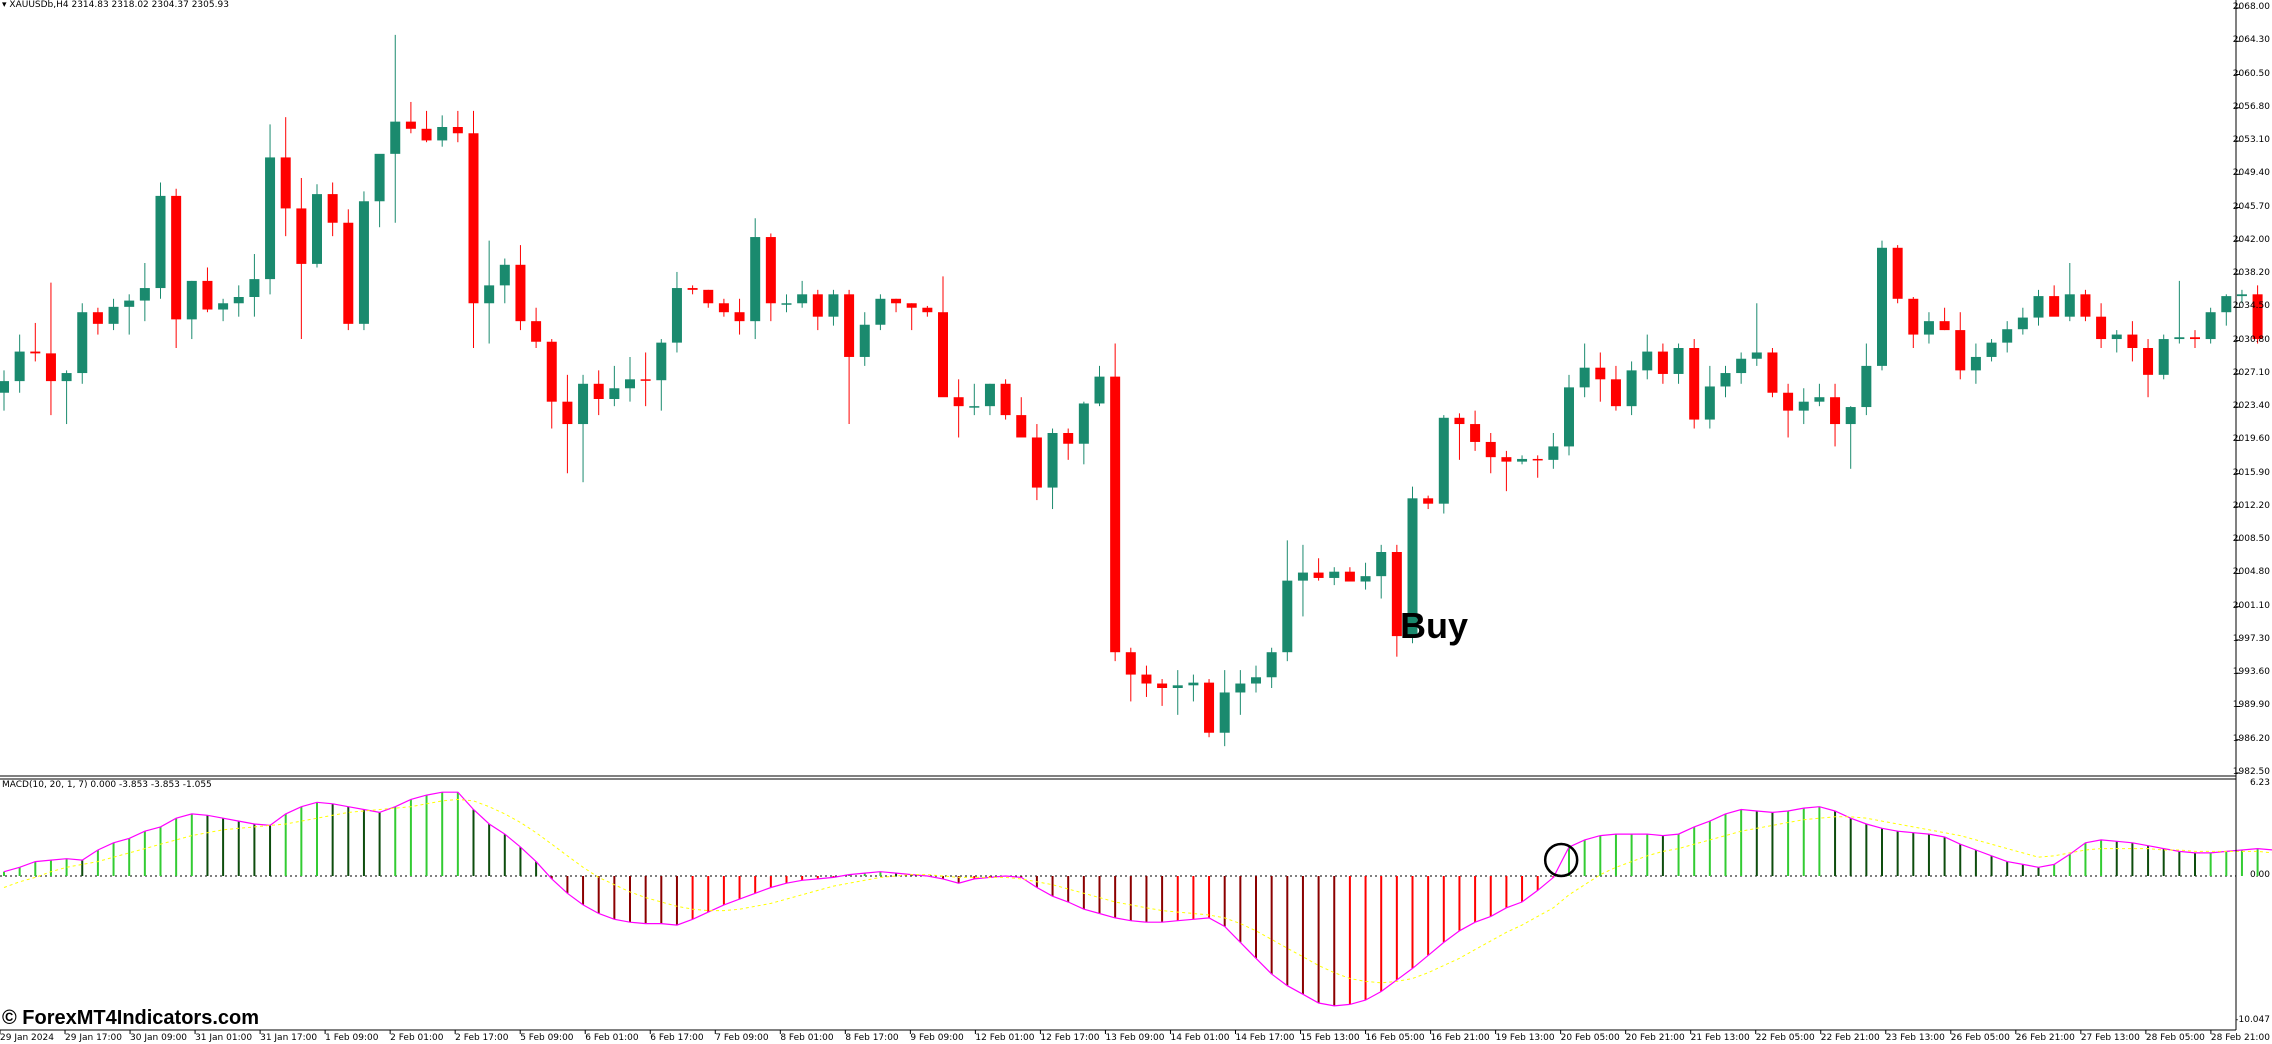  Describe the element at coordinates (1330, 1038) in the screenshot. I see `time-tick-label: 15 Feb 13:00` at that location.